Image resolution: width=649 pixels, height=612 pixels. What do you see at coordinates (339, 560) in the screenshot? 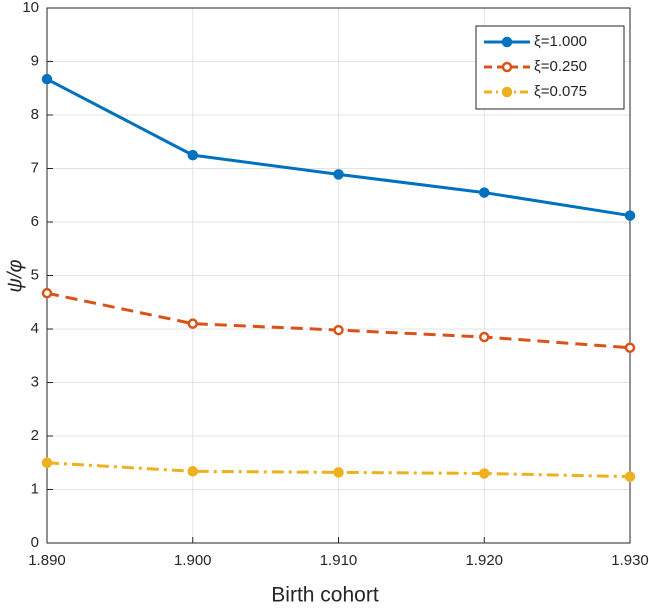
I see `x-tick-label: 1.910` at bounding box center [339, 560].